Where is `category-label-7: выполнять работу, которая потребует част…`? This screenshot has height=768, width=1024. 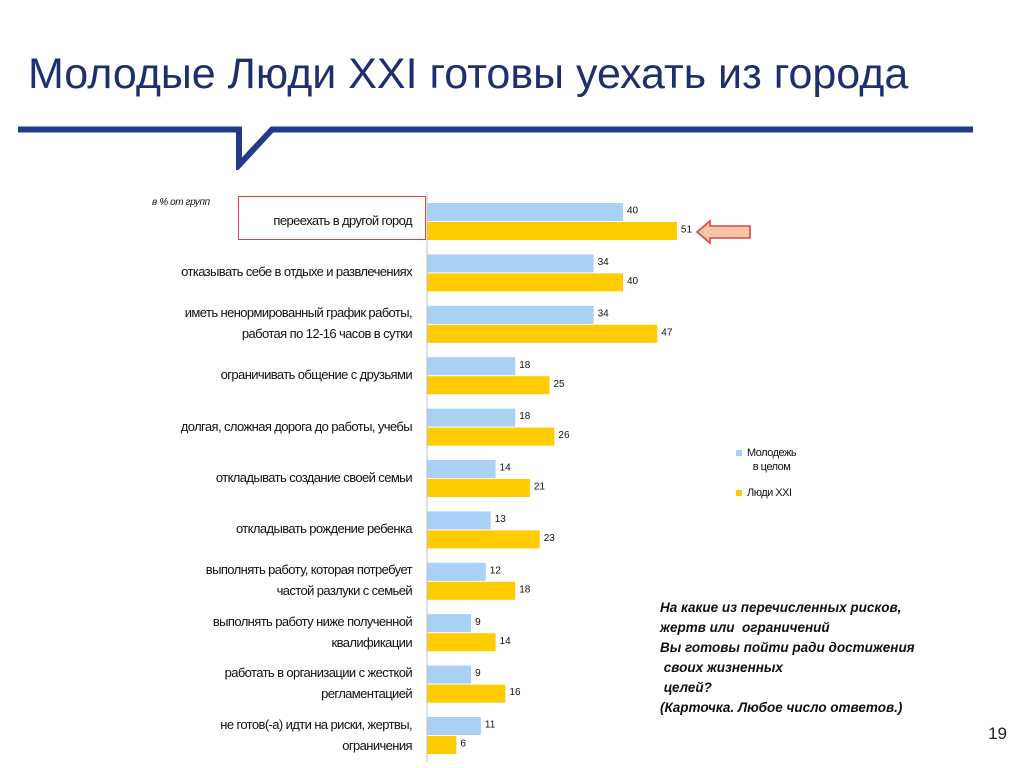 category-label-7: выполнять работу, которая потребует част… is located at coordinates (309, 580).